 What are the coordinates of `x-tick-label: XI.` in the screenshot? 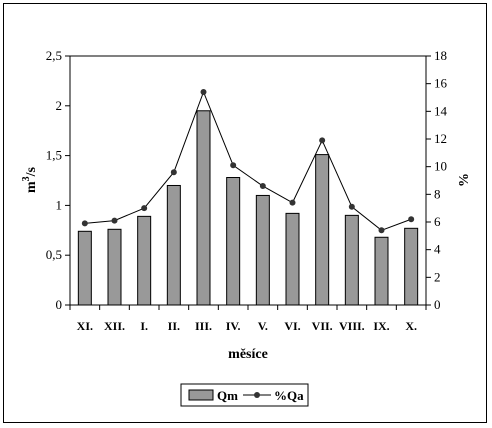 It's located at (85, 326).